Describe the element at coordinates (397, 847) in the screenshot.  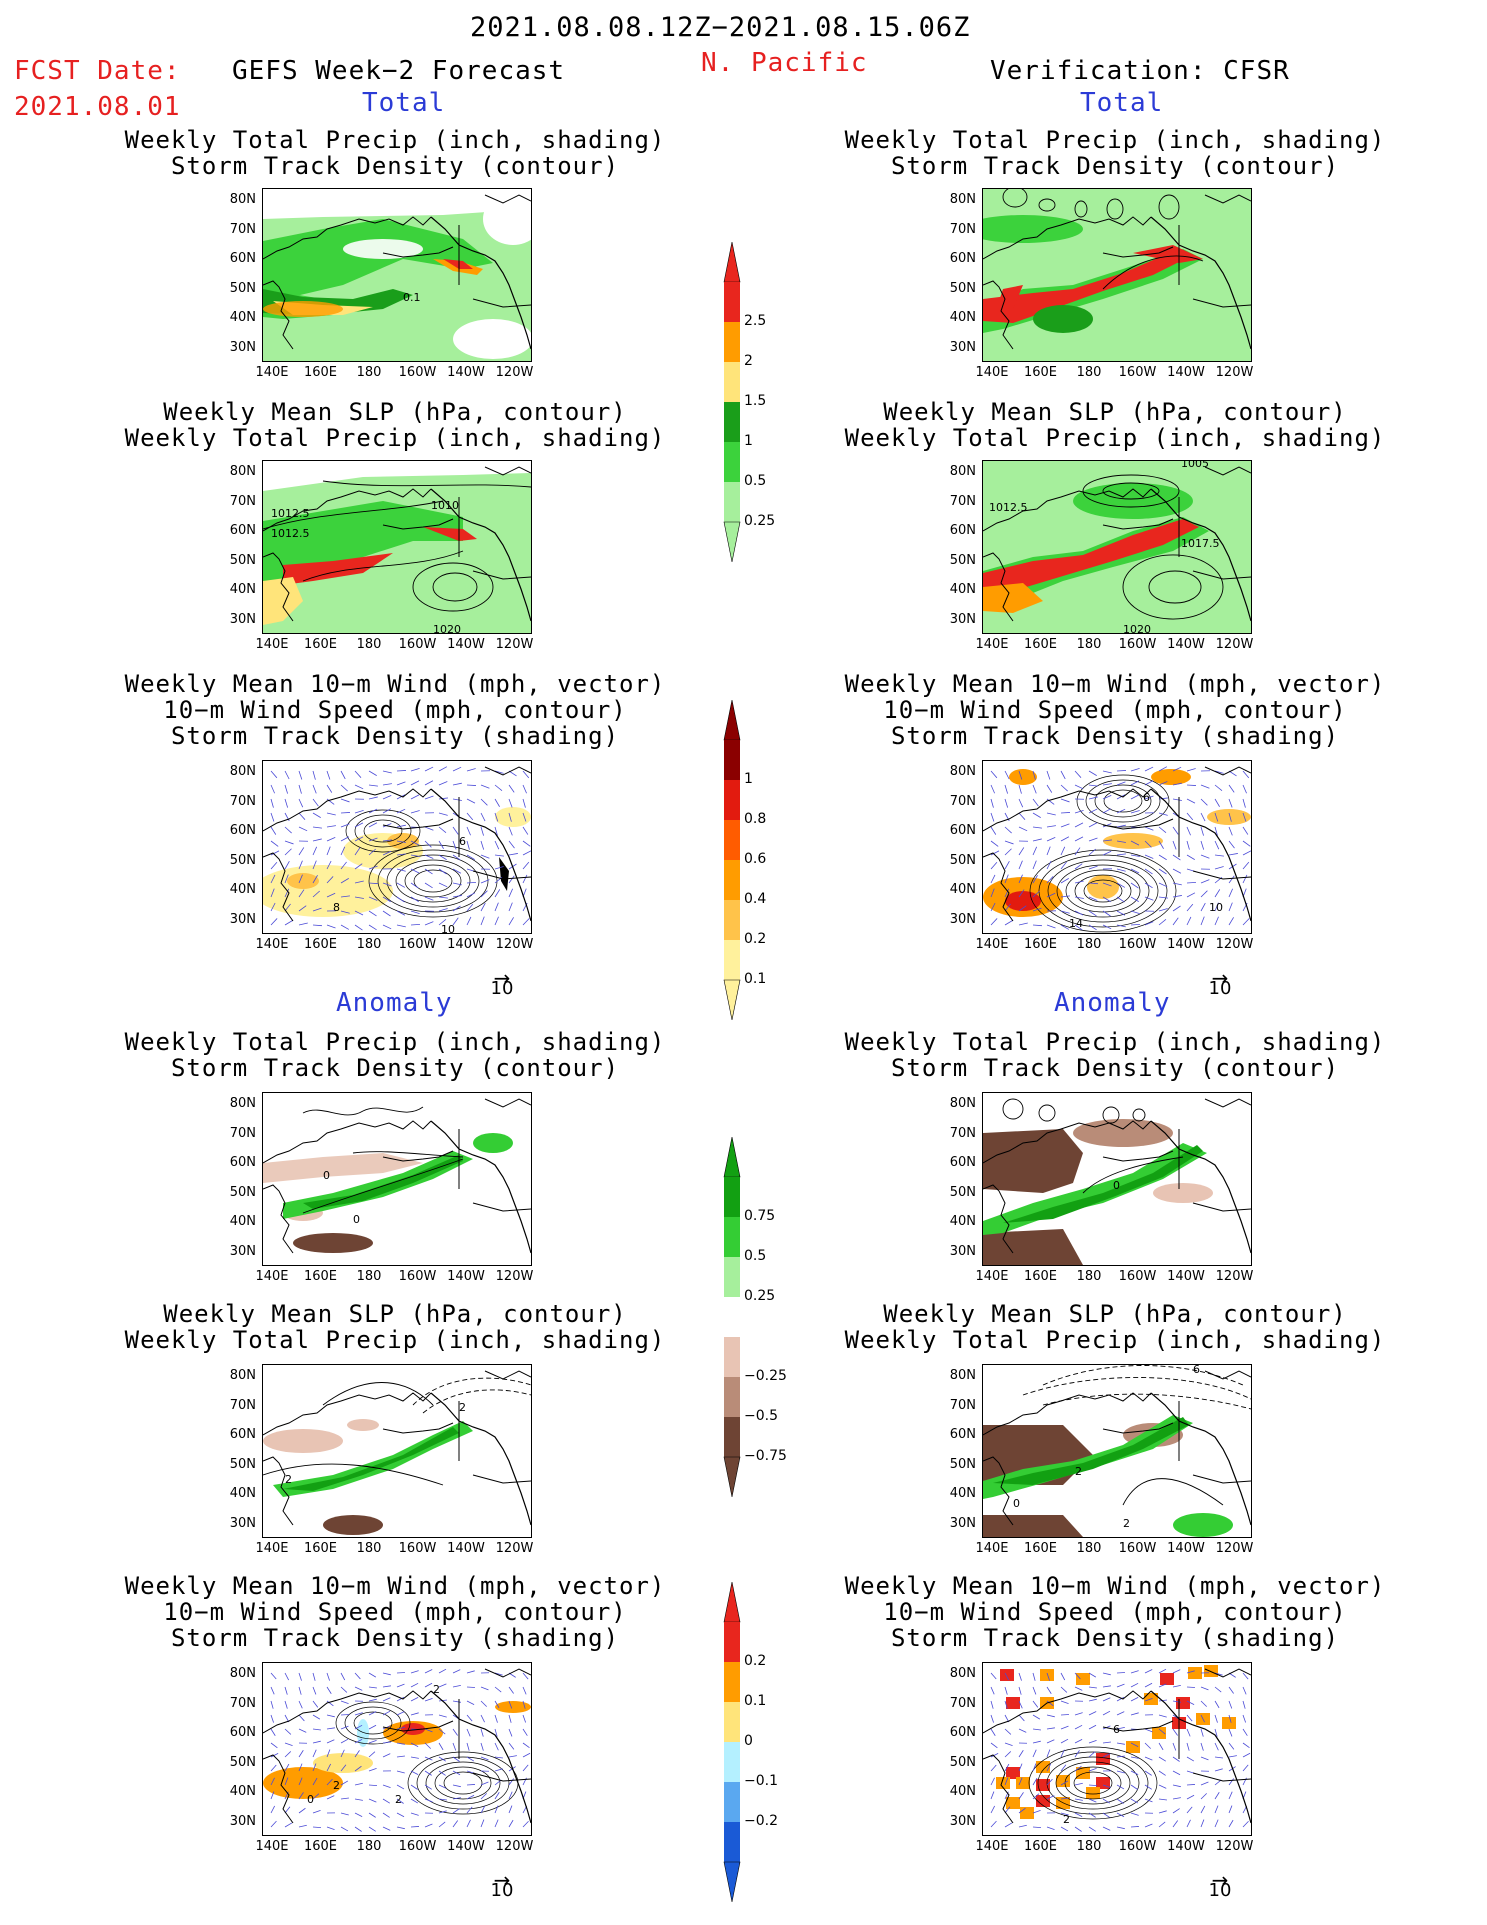
I see `map-panel: 8 10 6` at that location.